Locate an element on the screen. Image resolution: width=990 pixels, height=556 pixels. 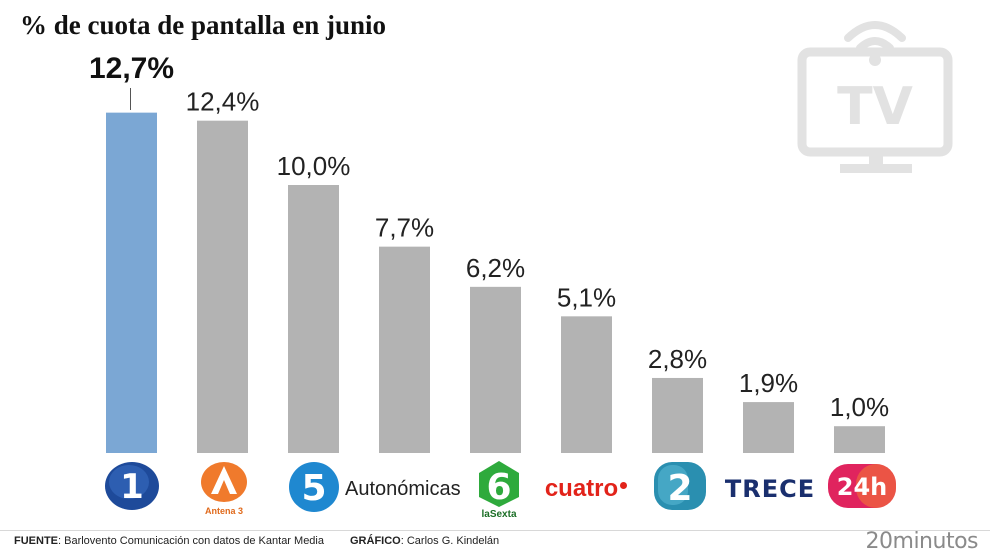
lasexta-logo-text: 6 is located at coordinates (498, 487).